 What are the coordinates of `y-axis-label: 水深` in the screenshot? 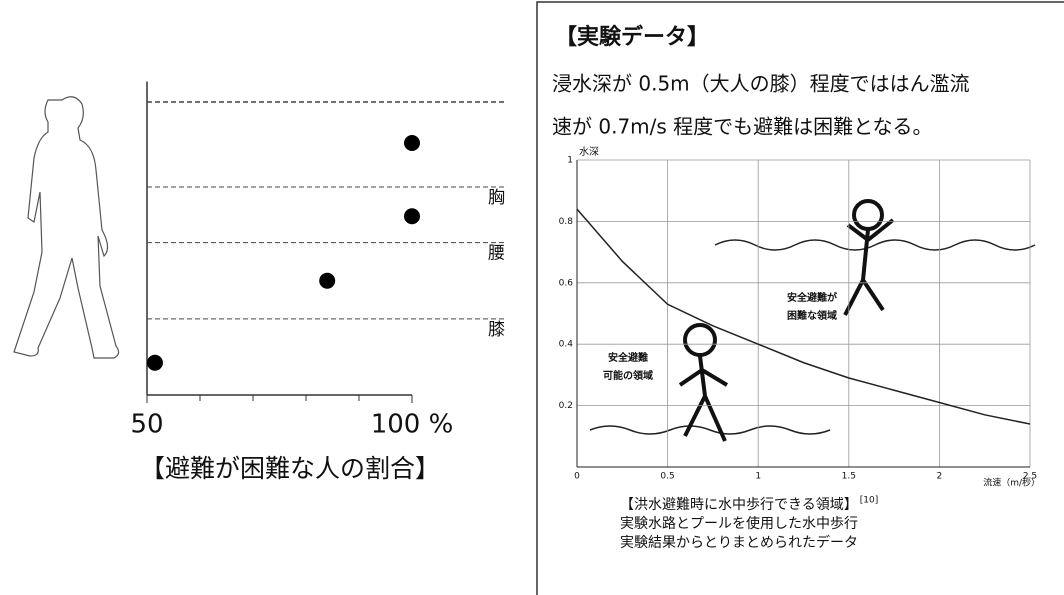 It's located at (589, 152).